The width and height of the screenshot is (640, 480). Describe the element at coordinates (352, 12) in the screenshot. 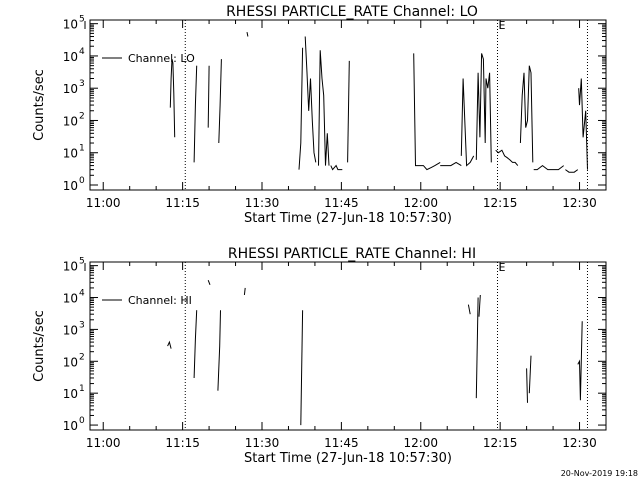

I see `chart-title: RHESSI PARTICLE_RATE Channel: LO` at that location.